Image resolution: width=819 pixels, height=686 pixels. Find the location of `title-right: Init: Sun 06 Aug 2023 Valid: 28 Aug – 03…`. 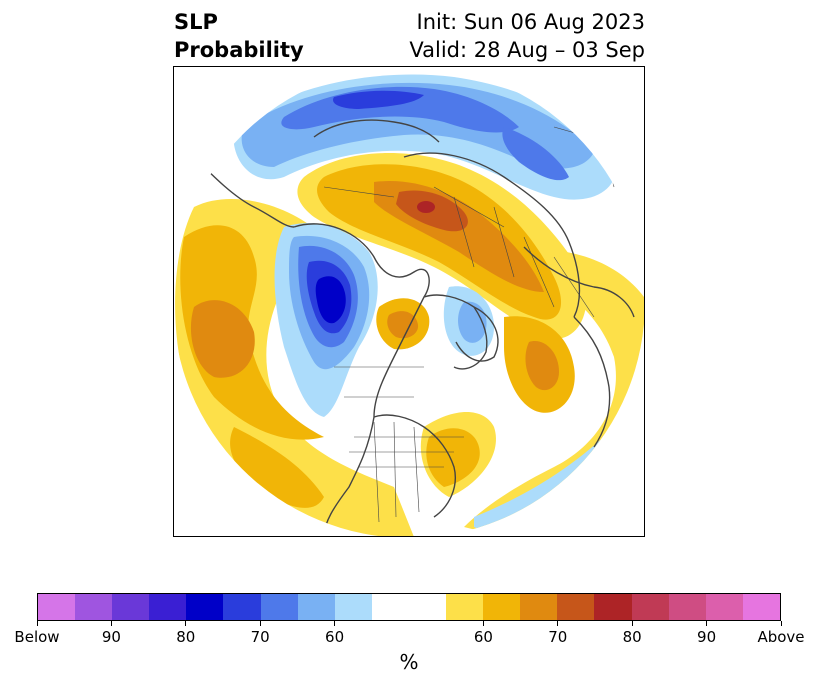

title-right: Init: Sun 06 Aug 2023 Valid: 28 Aug – 03… is located at coordinates (527, 36).